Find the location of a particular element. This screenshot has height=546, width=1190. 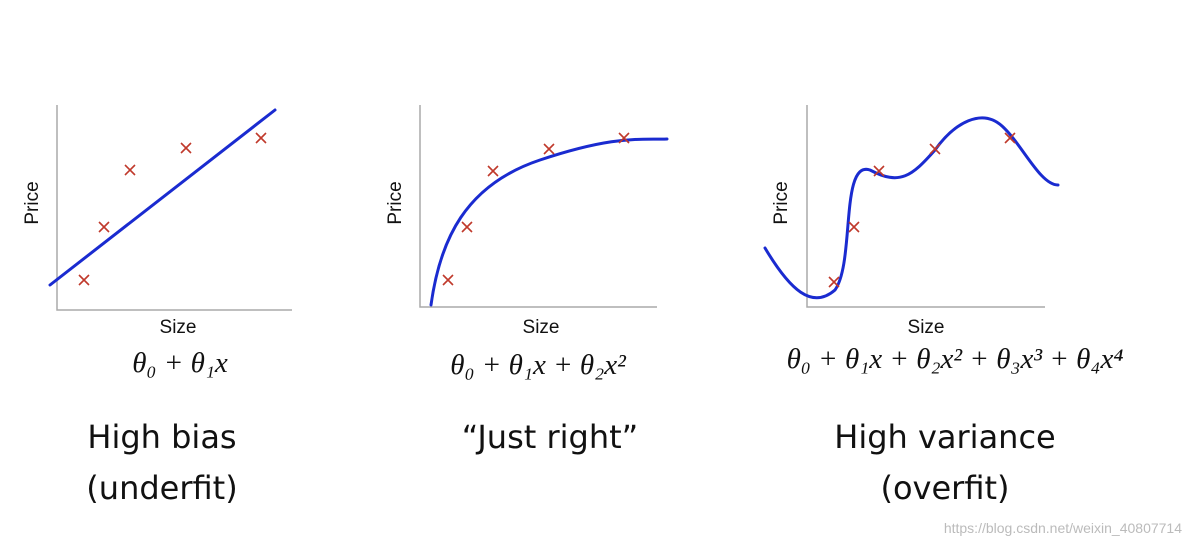

caption: High bias is located at coordinates (161, 437).